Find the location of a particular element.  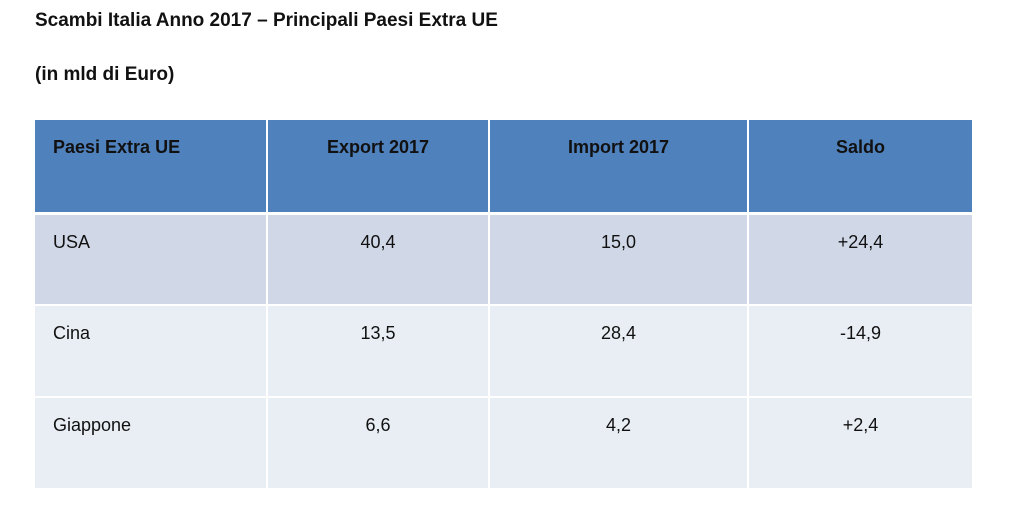

header-balance: Saldo is located at coordinates (860, 167).